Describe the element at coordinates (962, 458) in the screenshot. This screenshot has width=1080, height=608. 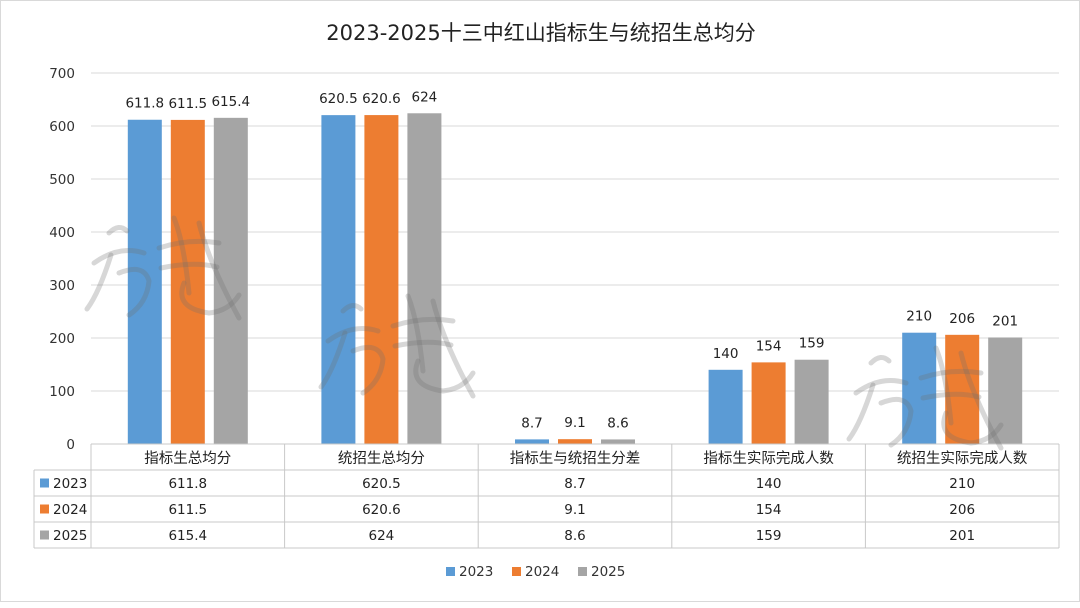
I see `category-label: 统招生实际完成人数` at that location.